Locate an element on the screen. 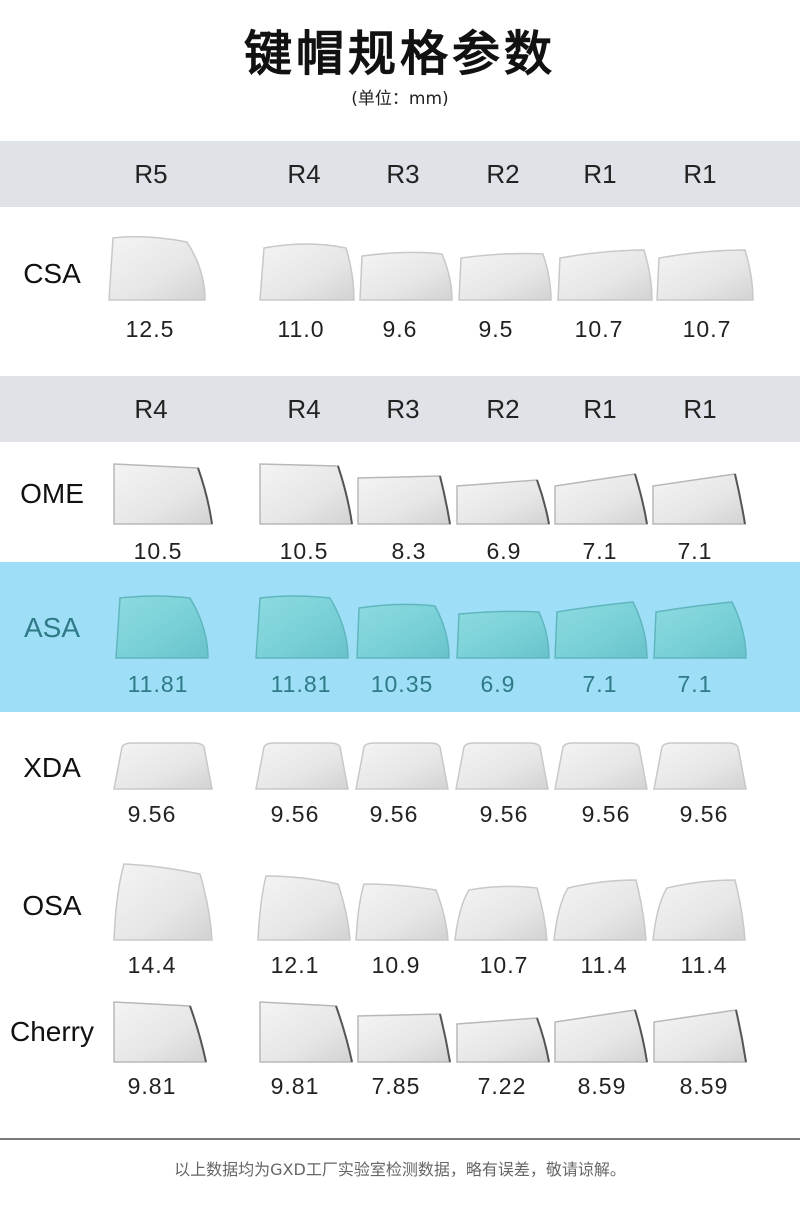 This screenshot has width=800, height=1228. page-title: 键帽规格参数 is located at coordinates (399, 54).